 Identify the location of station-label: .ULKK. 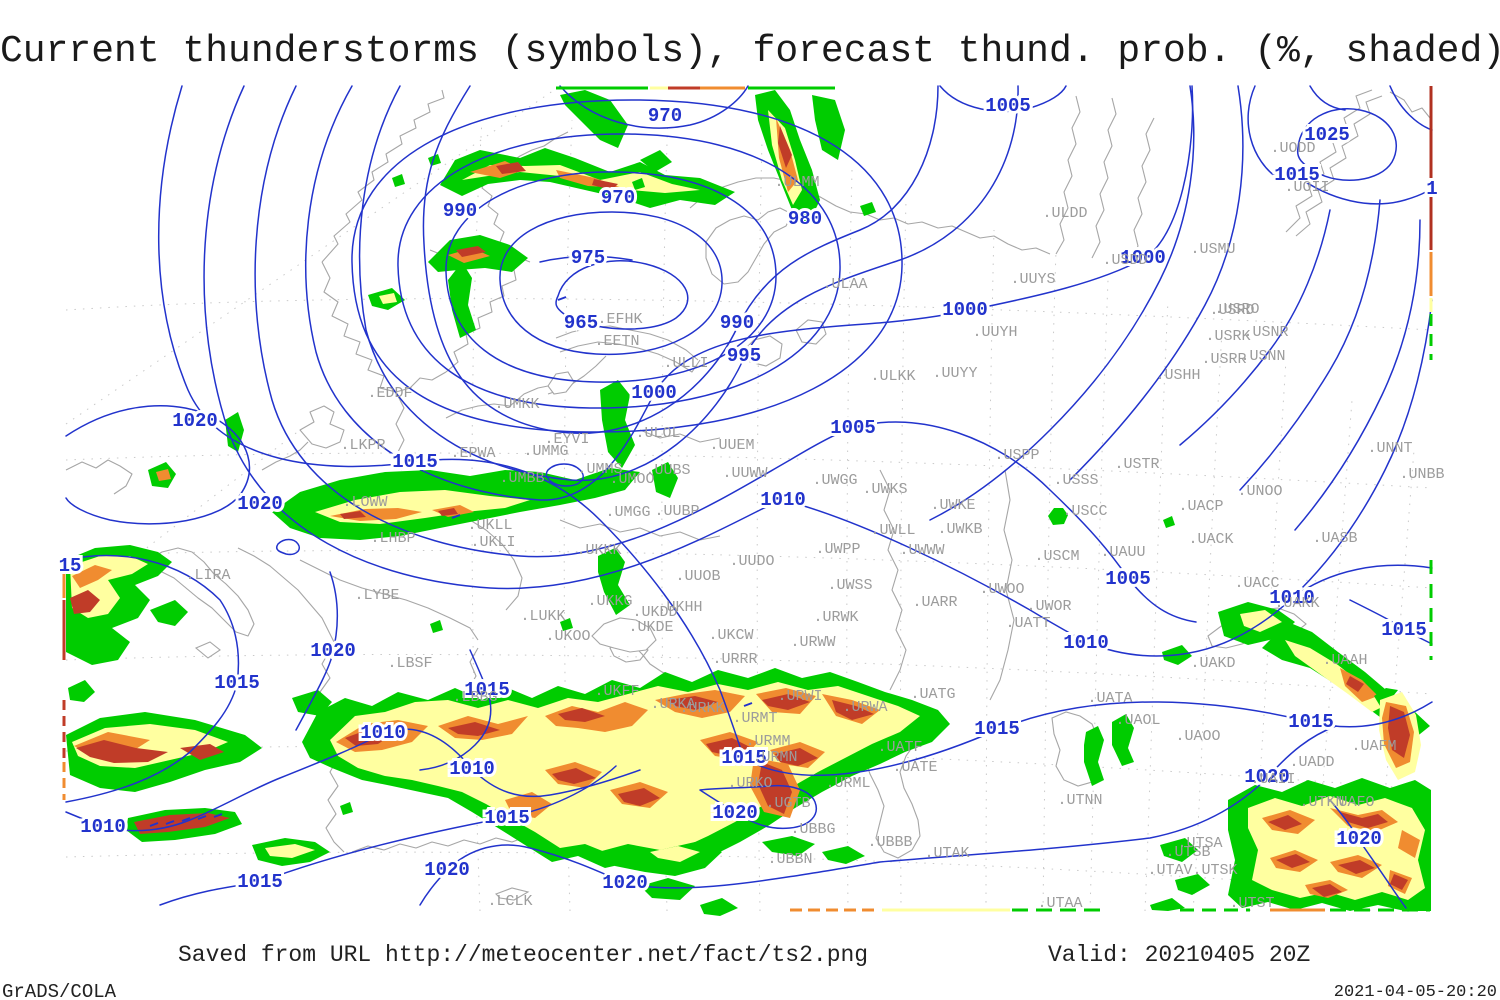
(892, 376).